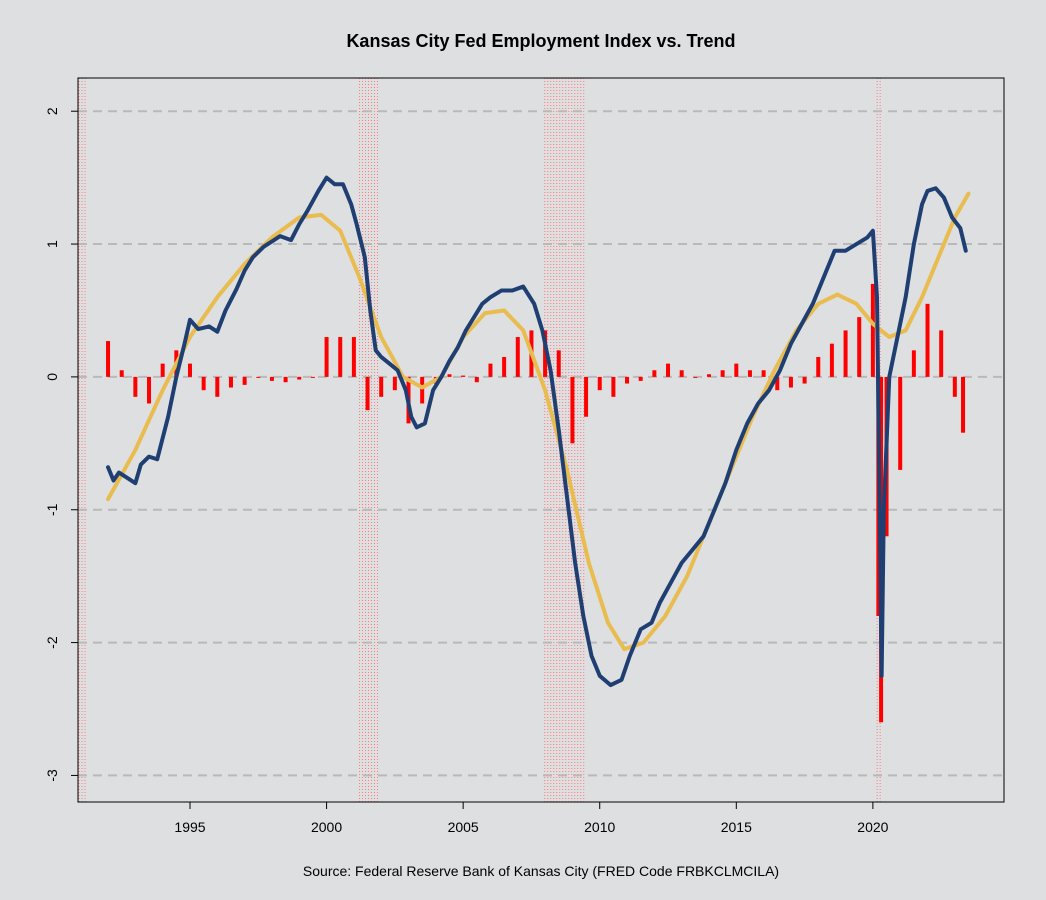 Image resolution: width=1046 pixels, height=900 pixels. Describe the element at coordinates (463, 827) in the screenshot. I see `x-tick-label: 2005` at that location.